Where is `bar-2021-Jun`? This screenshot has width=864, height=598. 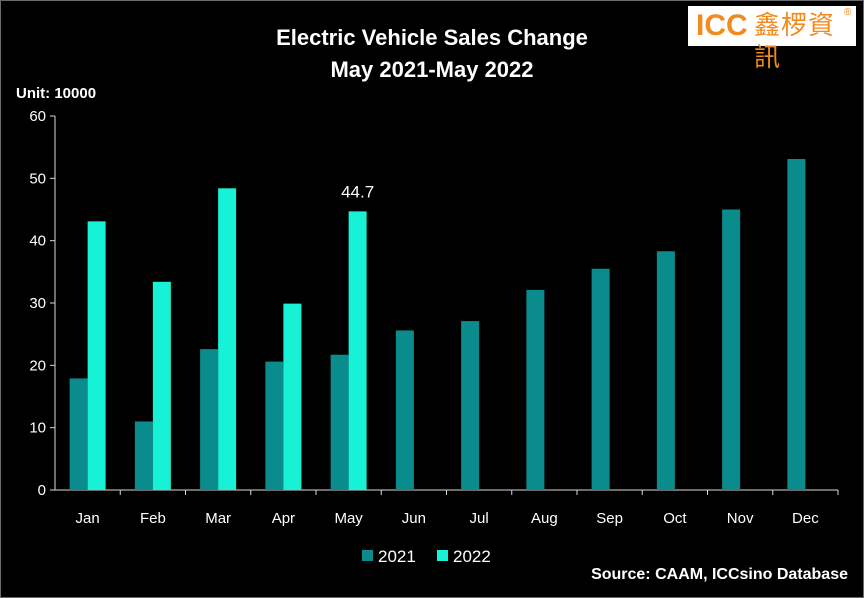
bar-2021-Jun is located at coordinates (404, 410).